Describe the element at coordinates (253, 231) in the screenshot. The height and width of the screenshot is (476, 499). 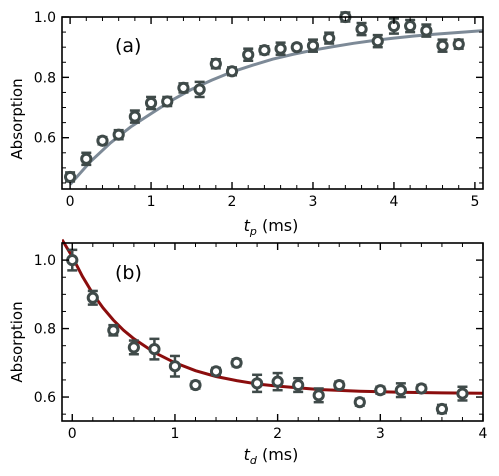
I see `x-axis-label-sub: p` at that location.